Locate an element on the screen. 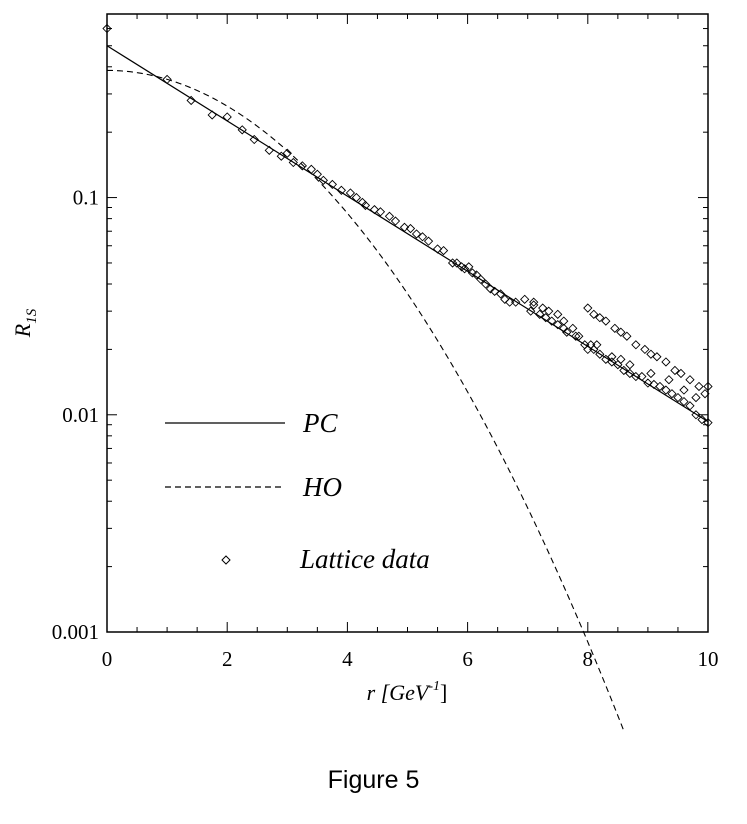 This screenshot has width=747, height=824. x-tick-label: 8 is located at coordinates (588, 659).